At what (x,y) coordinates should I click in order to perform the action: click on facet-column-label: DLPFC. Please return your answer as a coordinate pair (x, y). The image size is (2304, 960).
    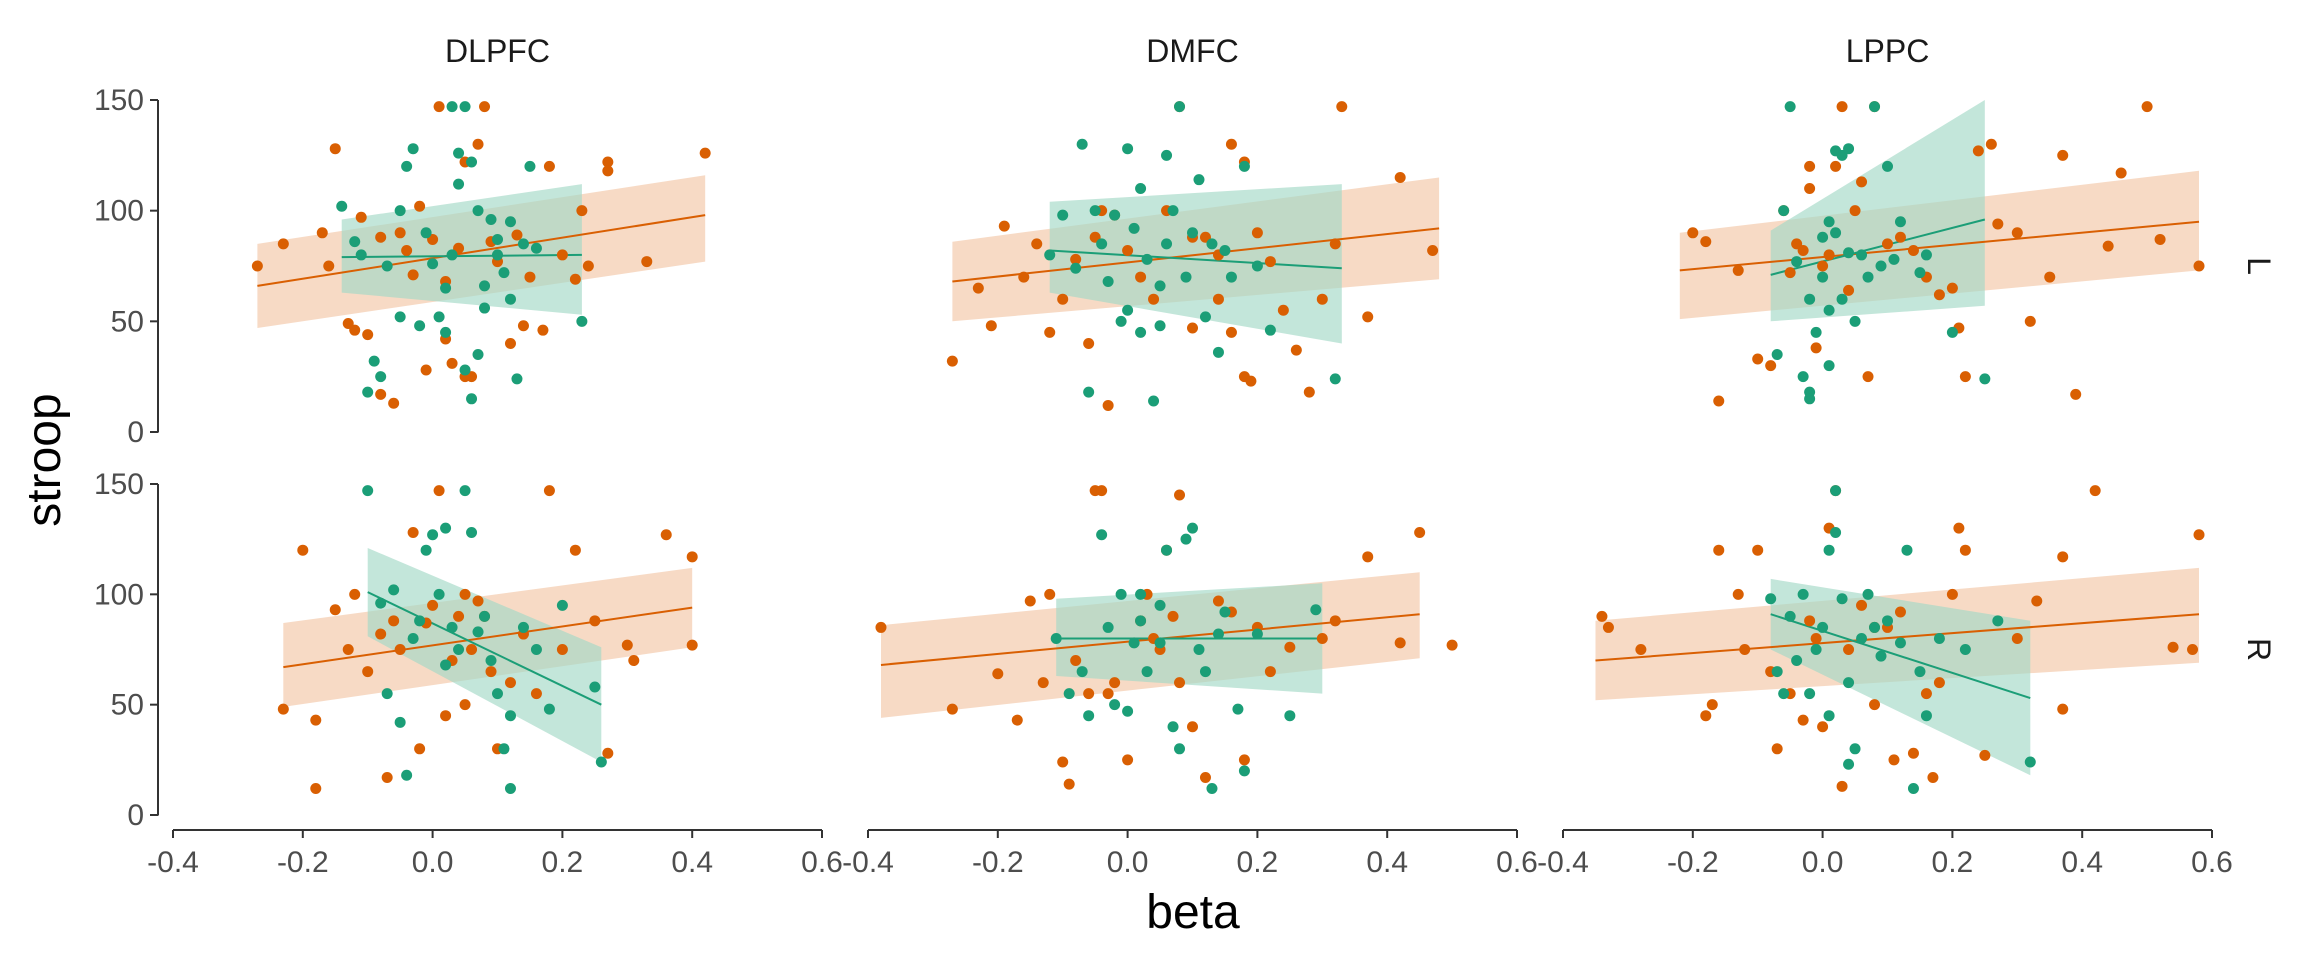
    Looking at the image, I should click on (497, 51).